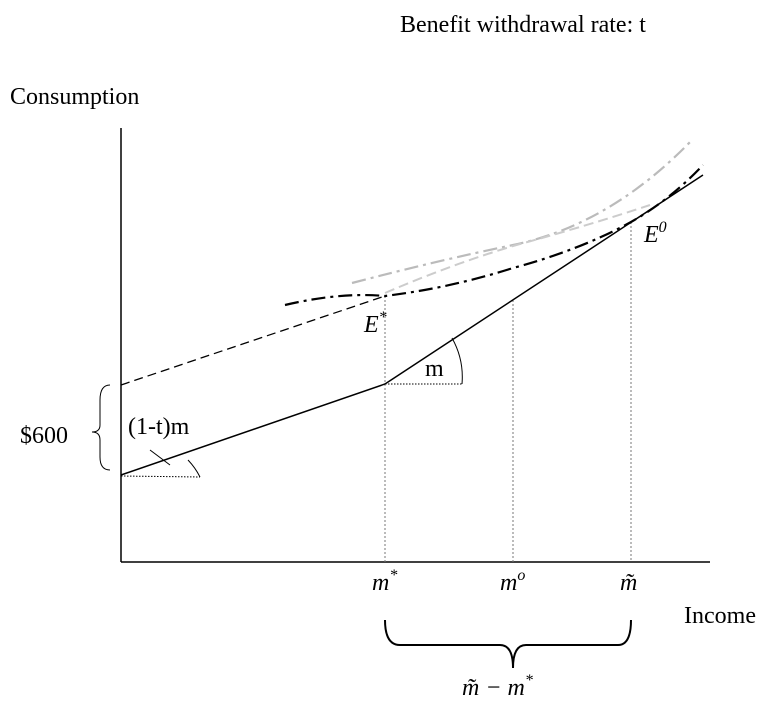  I want to click on title: Benefit withdrawal rate: t, so click(523, 25).